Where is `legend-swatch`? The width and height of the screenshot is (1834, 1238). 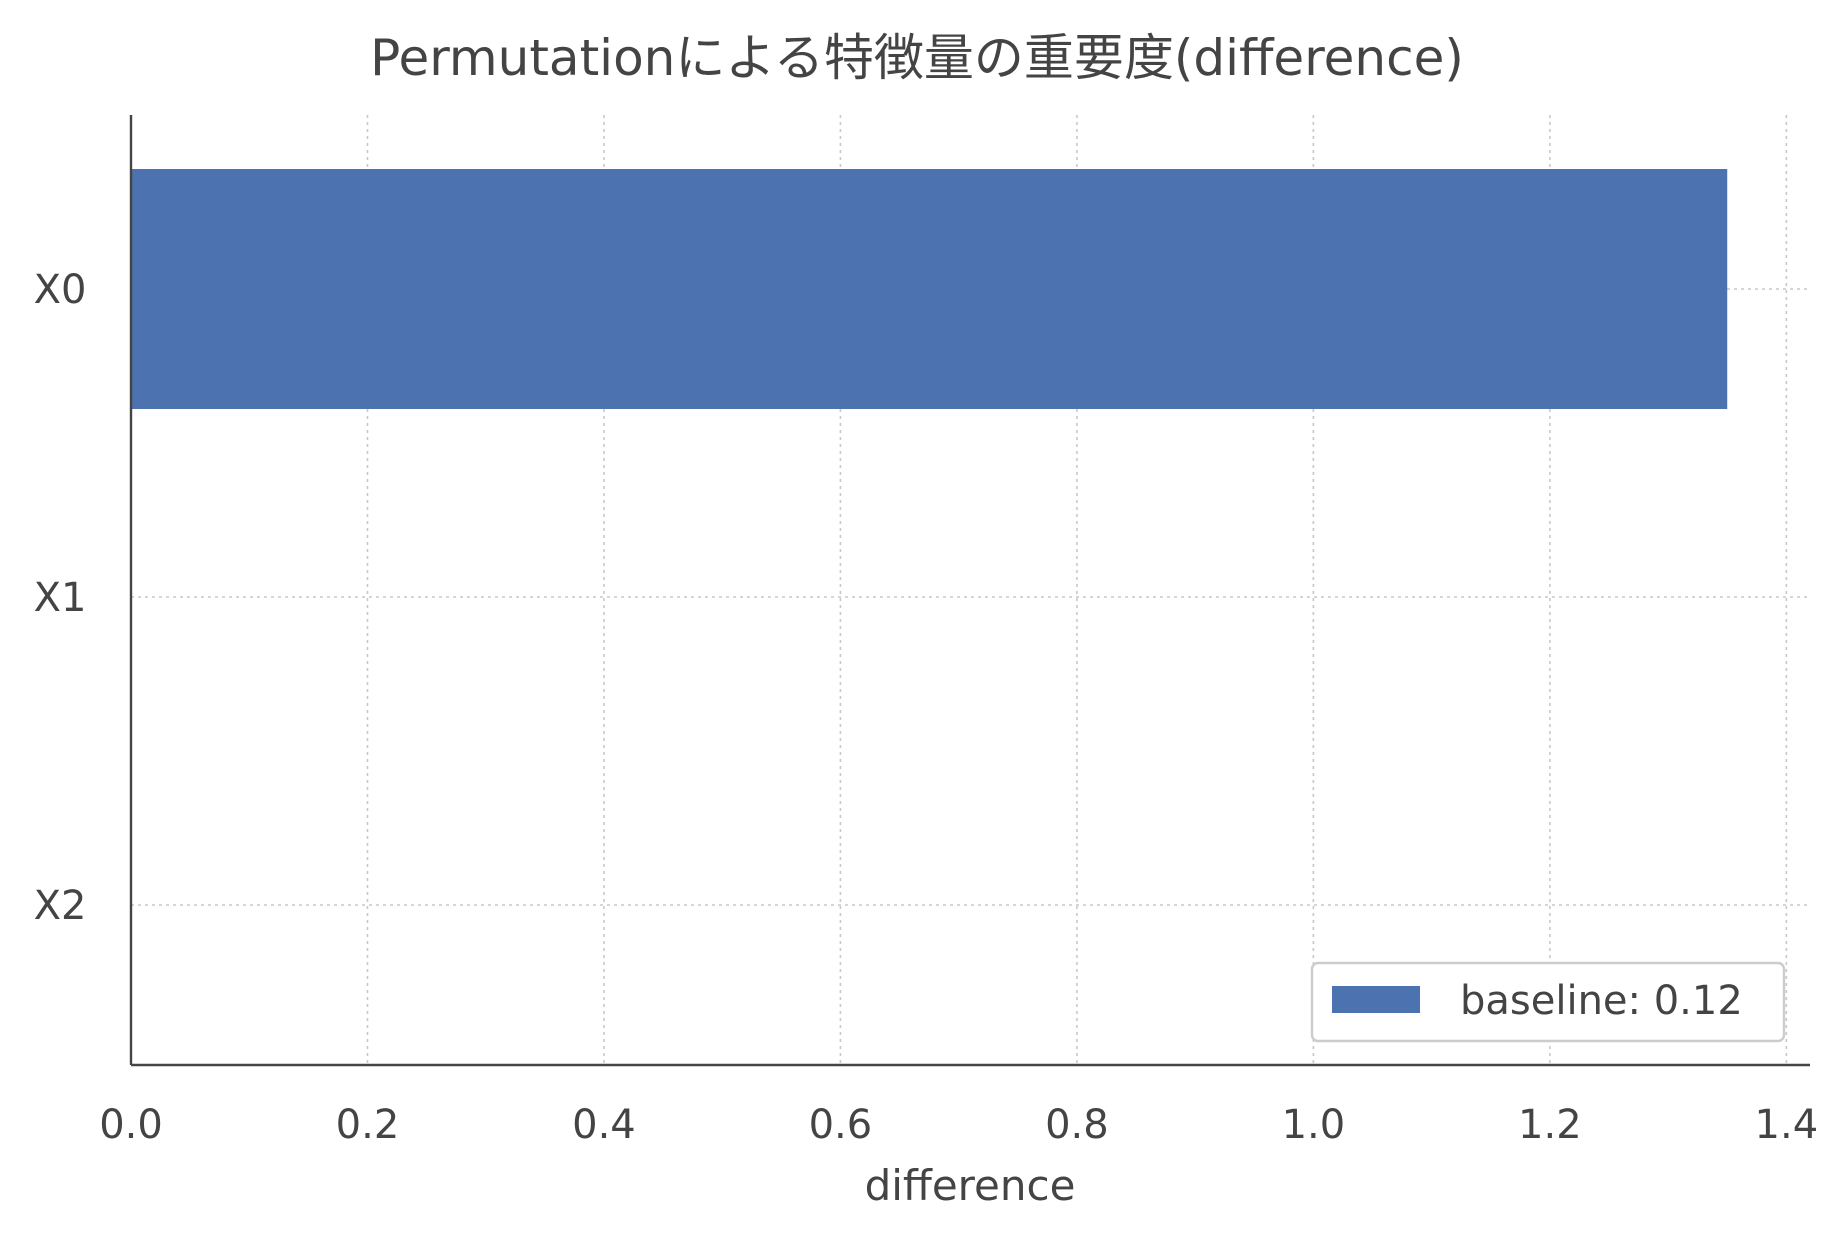
legend-swatch is located at coordinates (1376, 999).